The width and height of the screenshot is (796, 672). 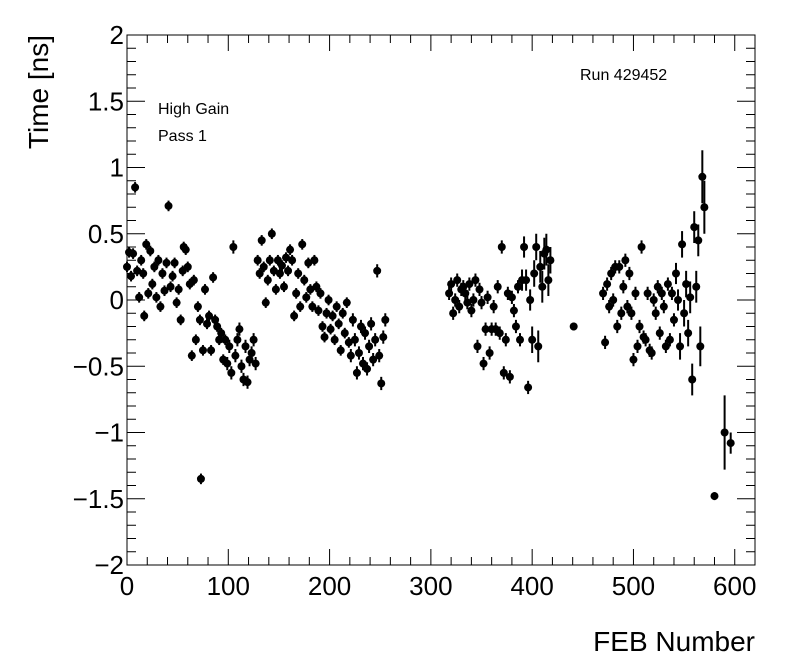 What do you see at coordinates (117, 300) in the screenshot?
I see `y-tick-label: 0` at bounding box center [117, 300].